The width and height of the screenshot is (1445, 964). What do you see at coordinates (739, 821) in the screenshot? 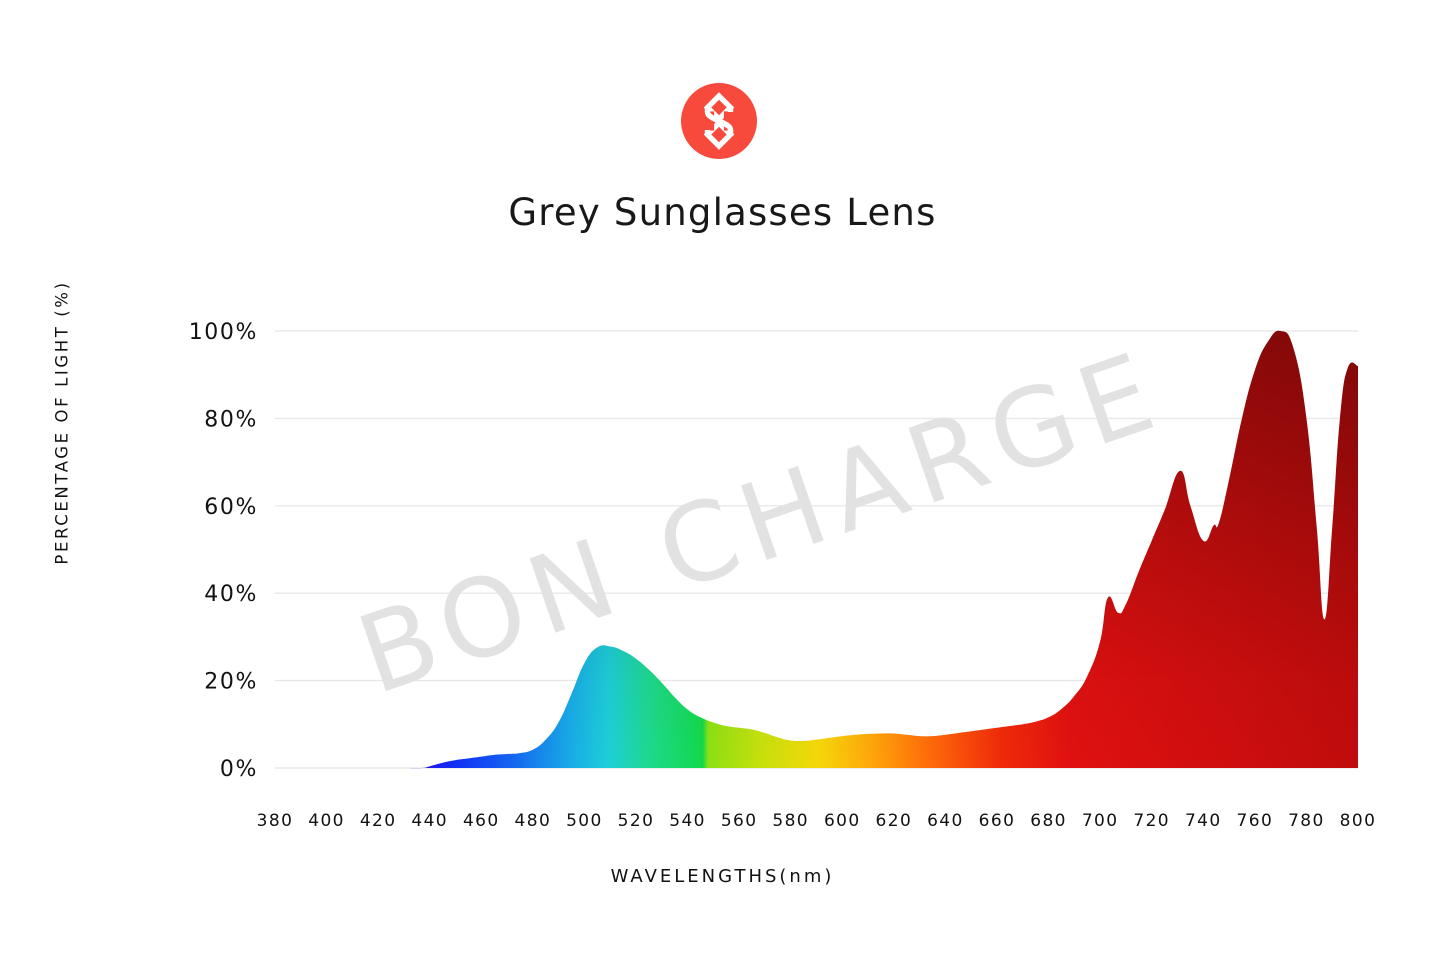
I see `x-tick-label: 560` at bounding box center [739, 821].